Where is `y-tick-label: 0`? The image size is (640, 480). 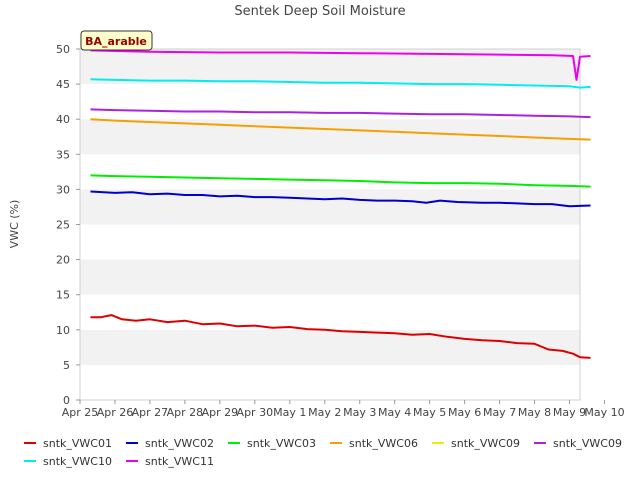 y-tick-label: 0 is located at coordinates (66, 400).